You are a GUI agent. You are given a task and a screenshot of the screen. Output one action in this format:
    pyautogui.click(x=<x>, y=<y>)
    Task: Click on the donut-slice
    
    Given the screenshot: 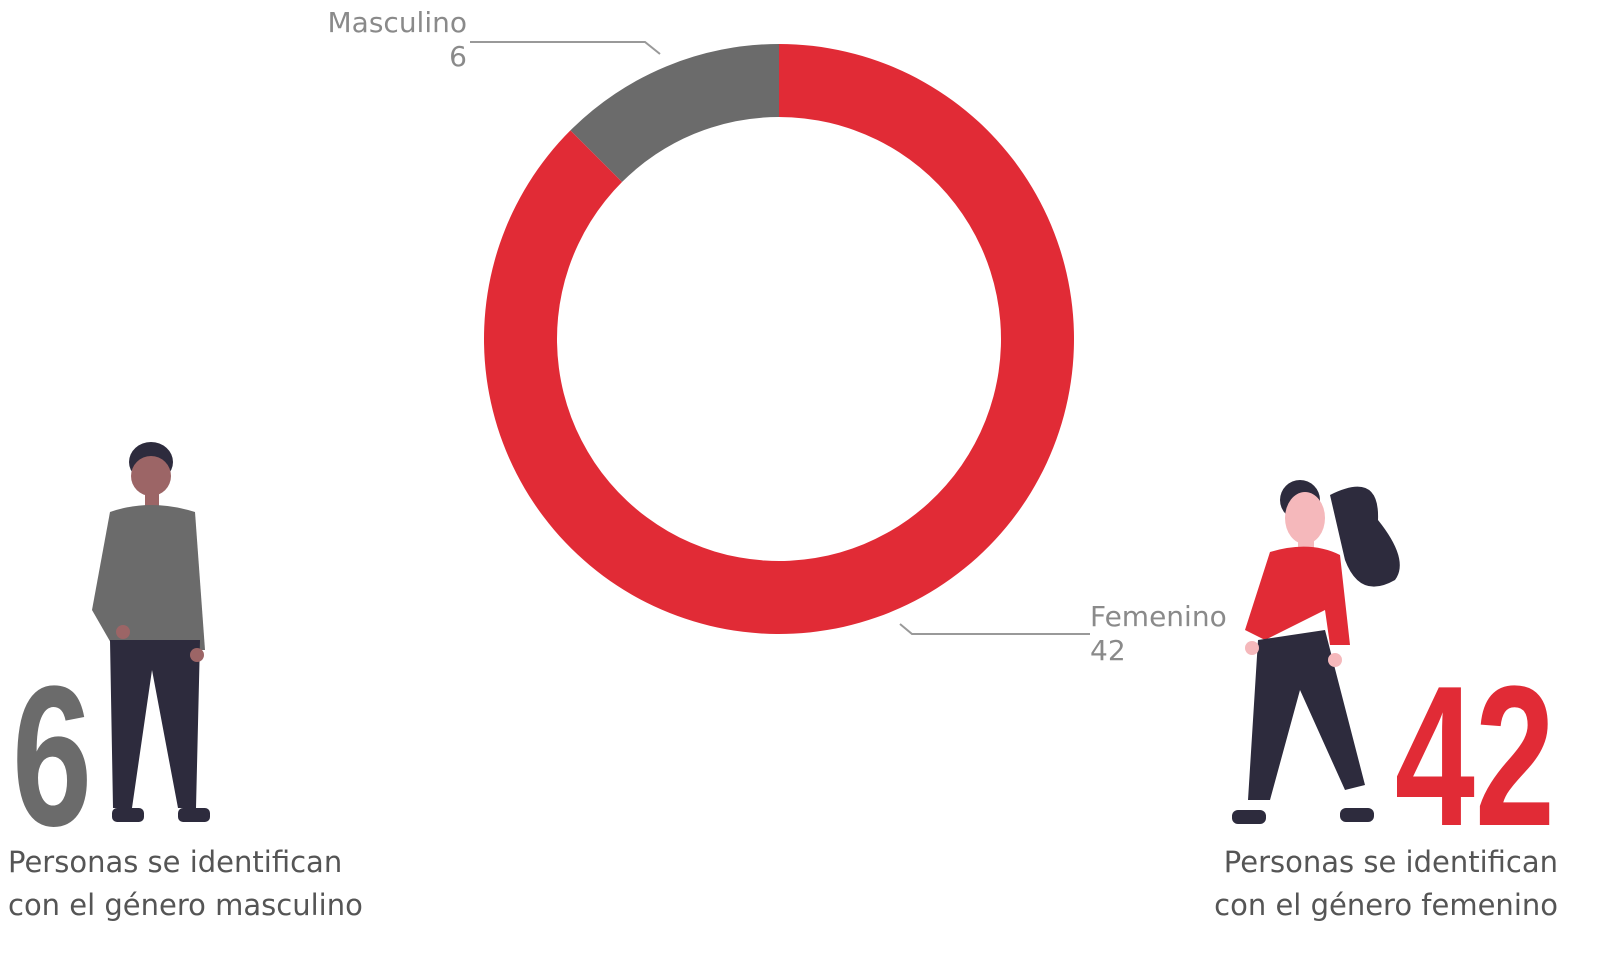 What is the action you would take?
    pyautogui.click(x=674, y=113)
    